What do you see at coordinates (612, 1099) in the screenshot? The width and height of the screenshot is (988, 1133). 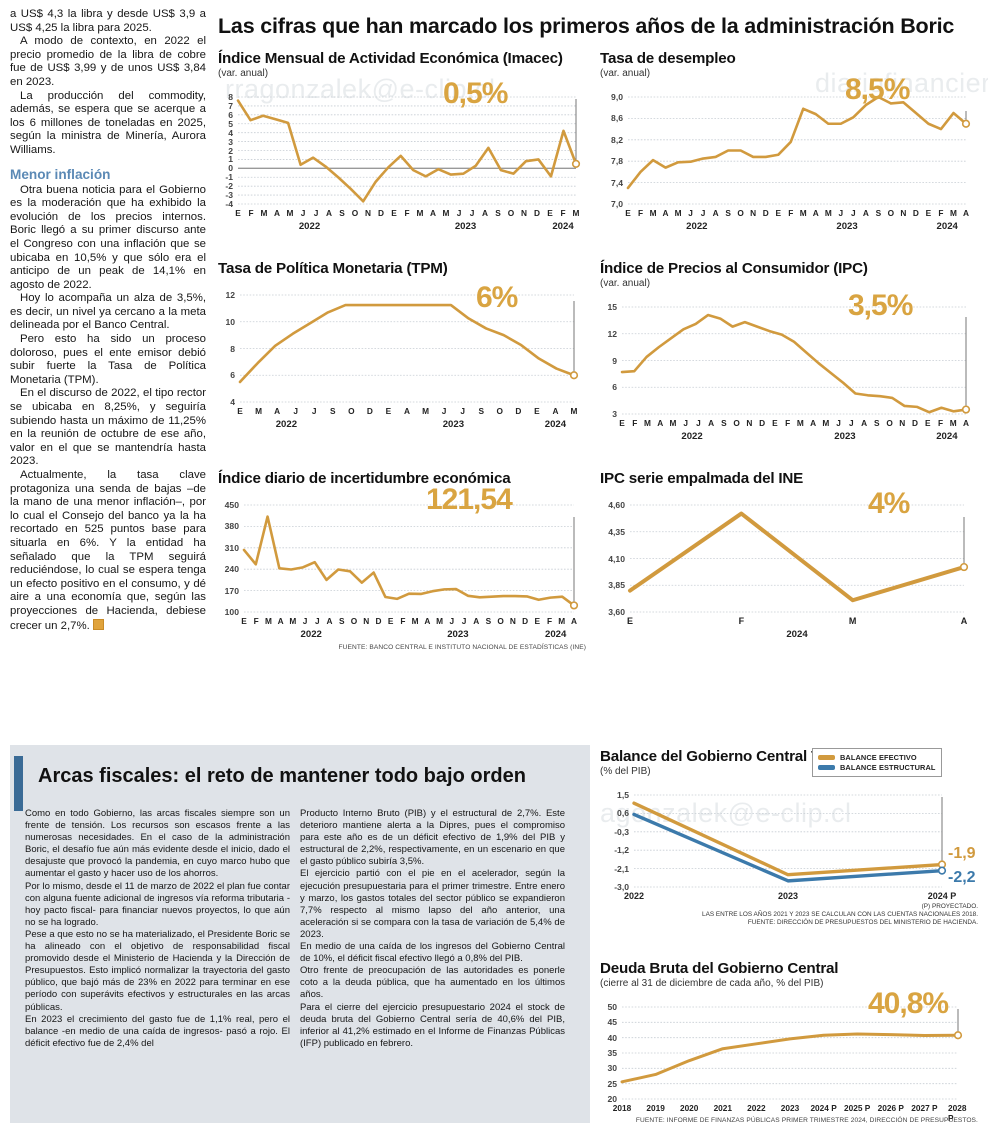 I see `y-tick-label: 20` at bounding box center [612, 1099].